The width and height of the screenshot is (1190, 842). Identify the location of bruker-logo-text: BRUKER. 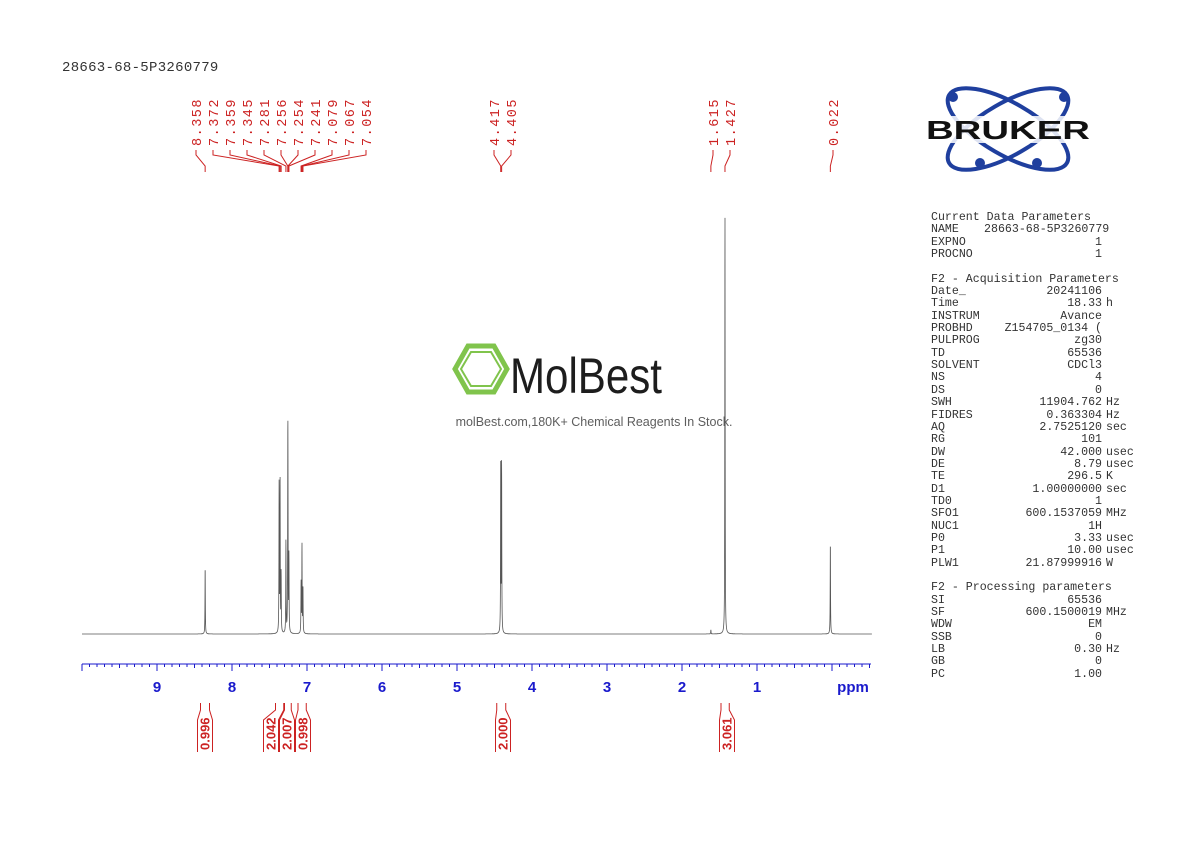
(1008, 130).